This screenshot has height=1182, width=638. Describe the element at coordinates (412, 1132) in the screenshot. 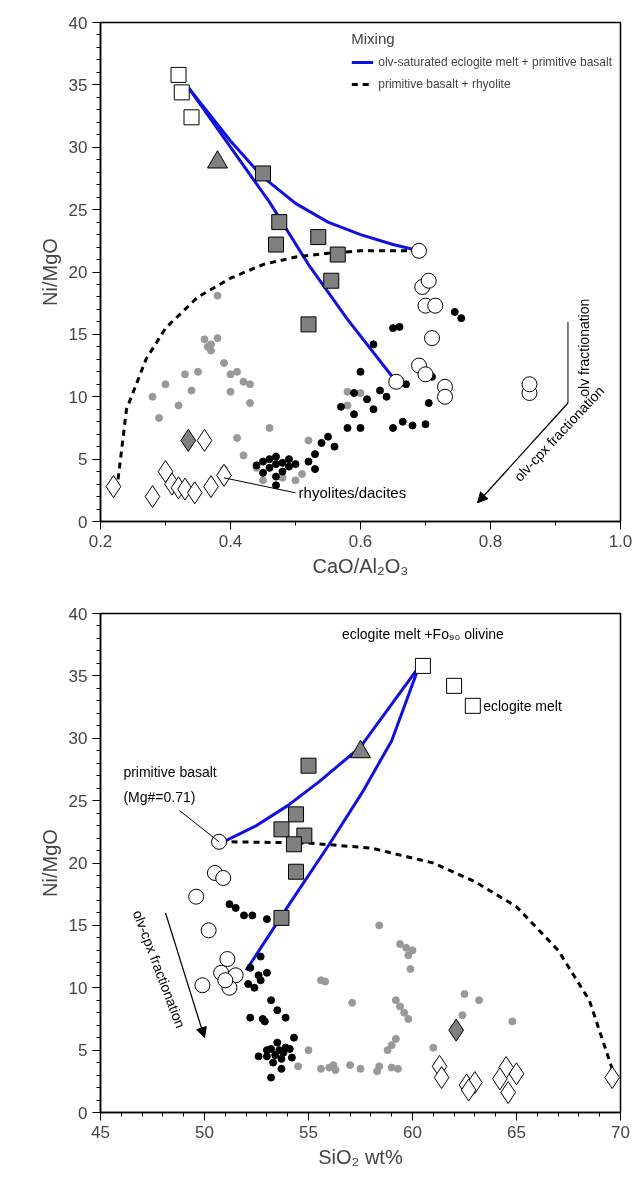

I see `x-tick-label: 60` at that location.